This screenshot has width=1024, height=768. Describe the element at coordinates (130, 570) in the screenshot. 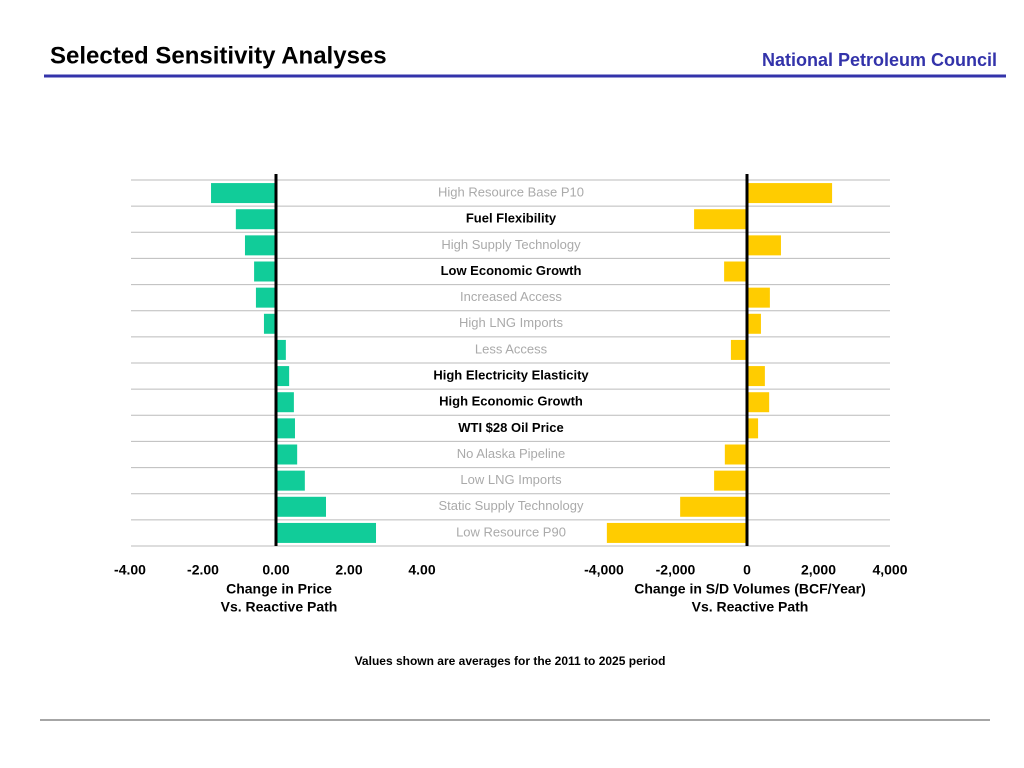

I see `x-tick-label: -4.00` at that location.